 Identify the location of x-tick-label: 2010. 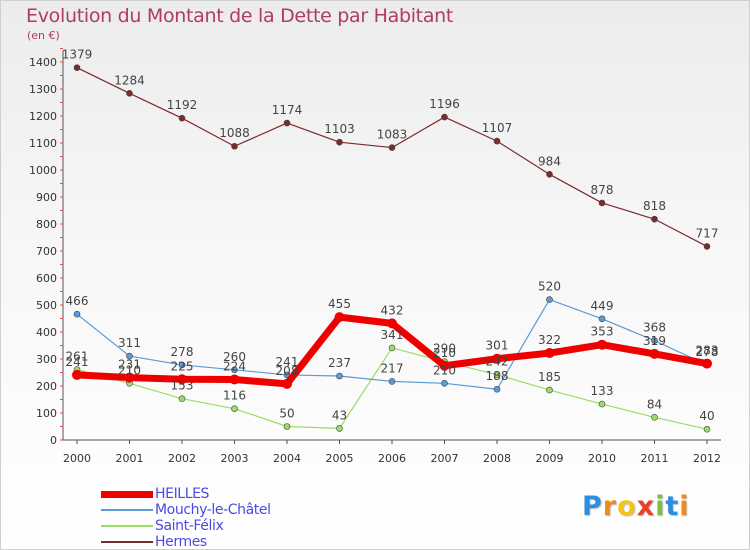
(602, 458).